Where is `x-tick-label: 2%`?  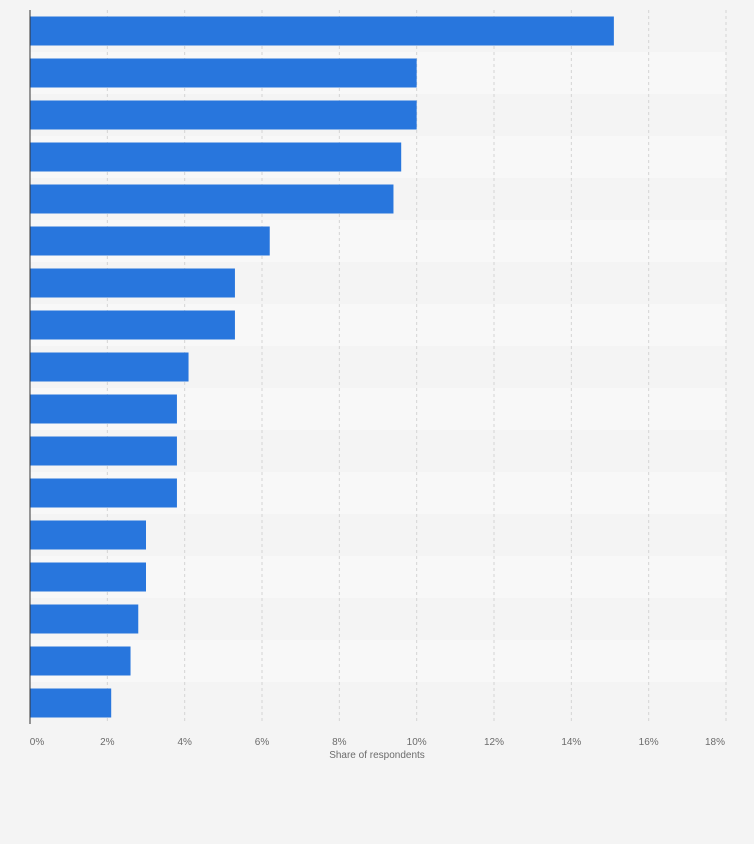
x-tick-label: 2% is located at coordinates (107, 742).